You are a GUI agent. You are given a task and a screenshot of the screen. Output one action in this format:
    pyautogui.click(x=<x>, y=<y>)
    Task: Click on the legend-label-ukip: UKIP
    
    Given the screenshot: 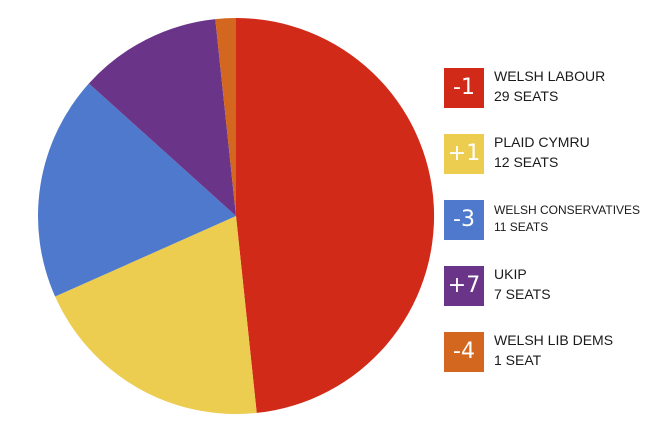 What is the action you would take?
    pyautogui.click(x=510, y=274)
    